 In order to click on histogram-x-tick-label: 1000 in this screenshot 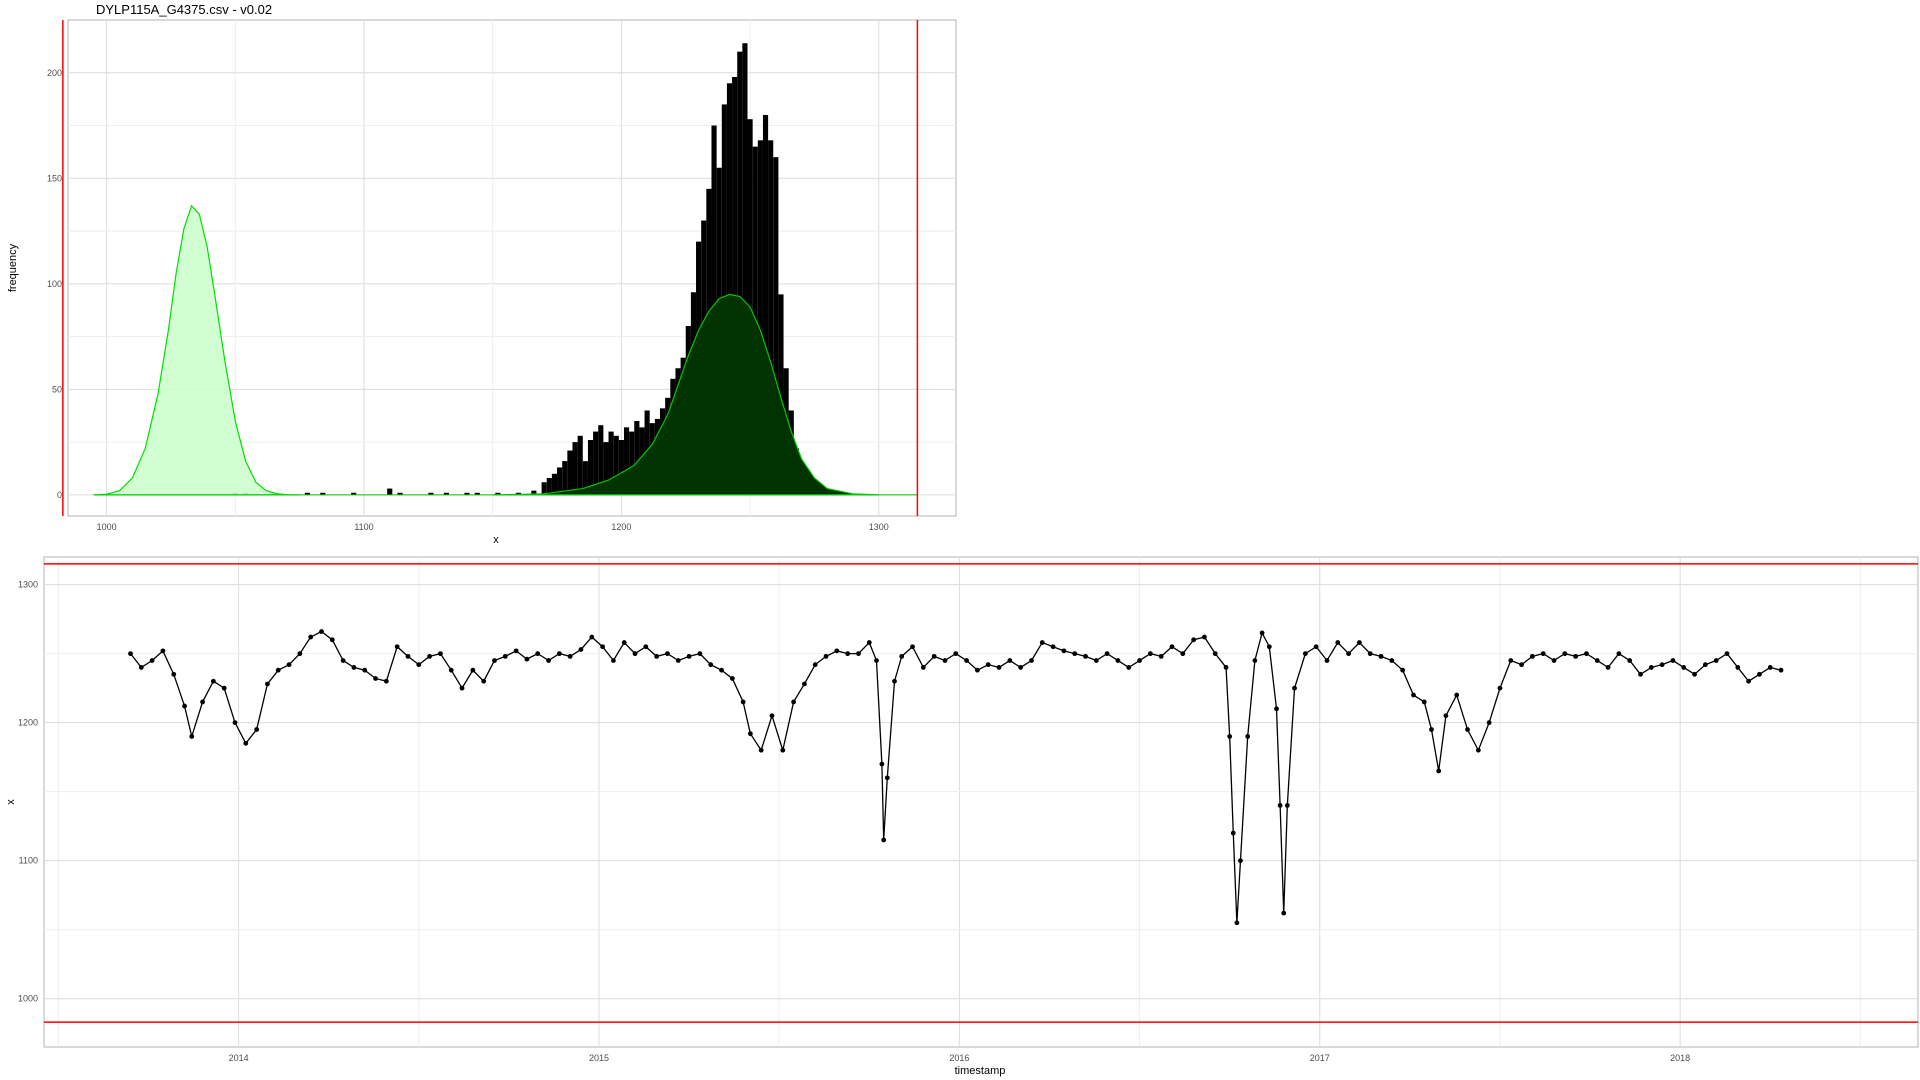, I will do `click(107, 527)`.